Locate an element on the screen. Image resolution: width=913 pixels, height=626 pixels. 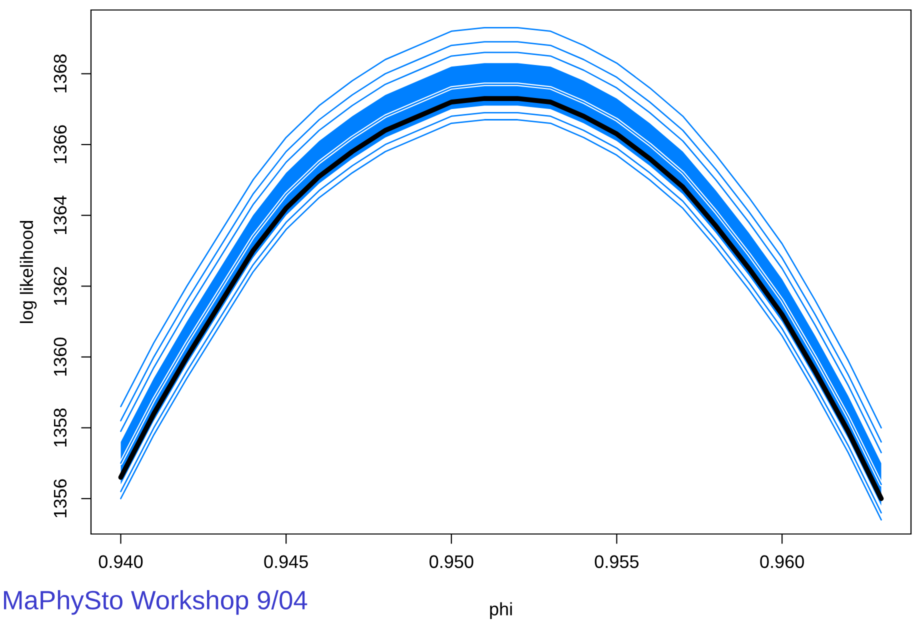
x-tick-label: 0.940 is located at coordinates (120, 561).